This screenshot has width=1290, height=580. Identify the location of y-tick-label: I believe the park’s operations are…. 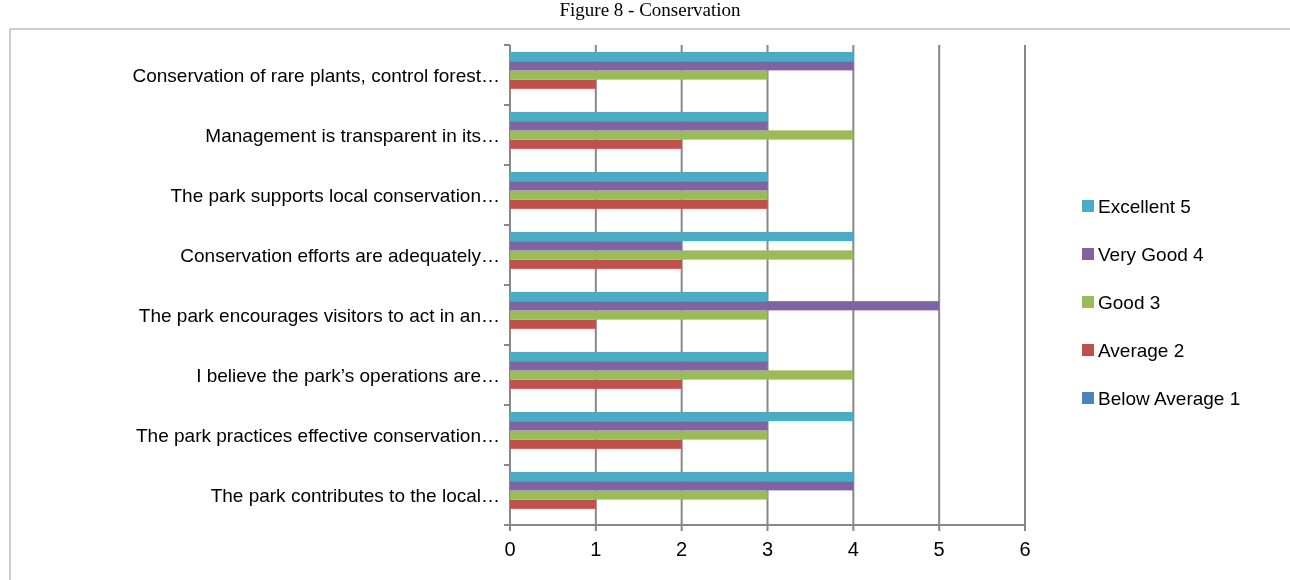
(348, 376).